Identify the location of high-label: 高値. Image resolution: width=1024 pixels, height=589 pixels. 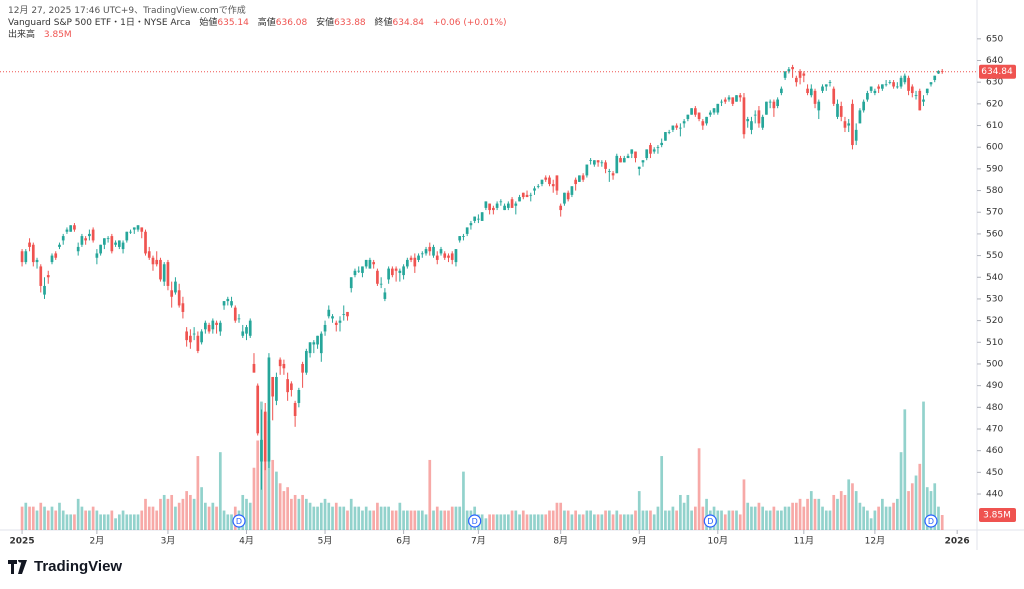
(266, 23).